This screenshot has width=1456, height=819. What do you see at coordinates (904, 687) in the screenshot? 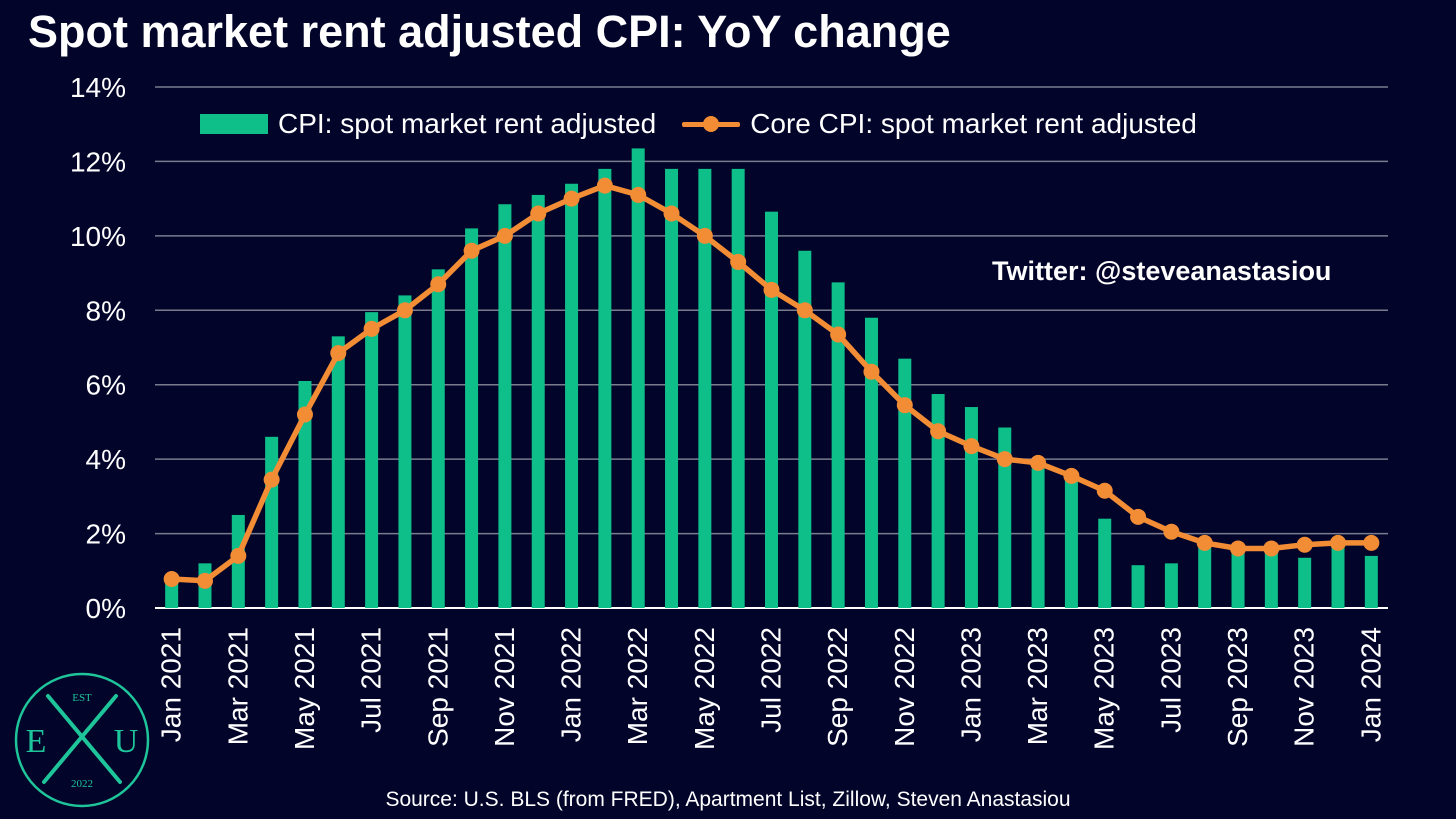
I see `x-tick-label: Nov 2022` at bounding box center [904, 687].